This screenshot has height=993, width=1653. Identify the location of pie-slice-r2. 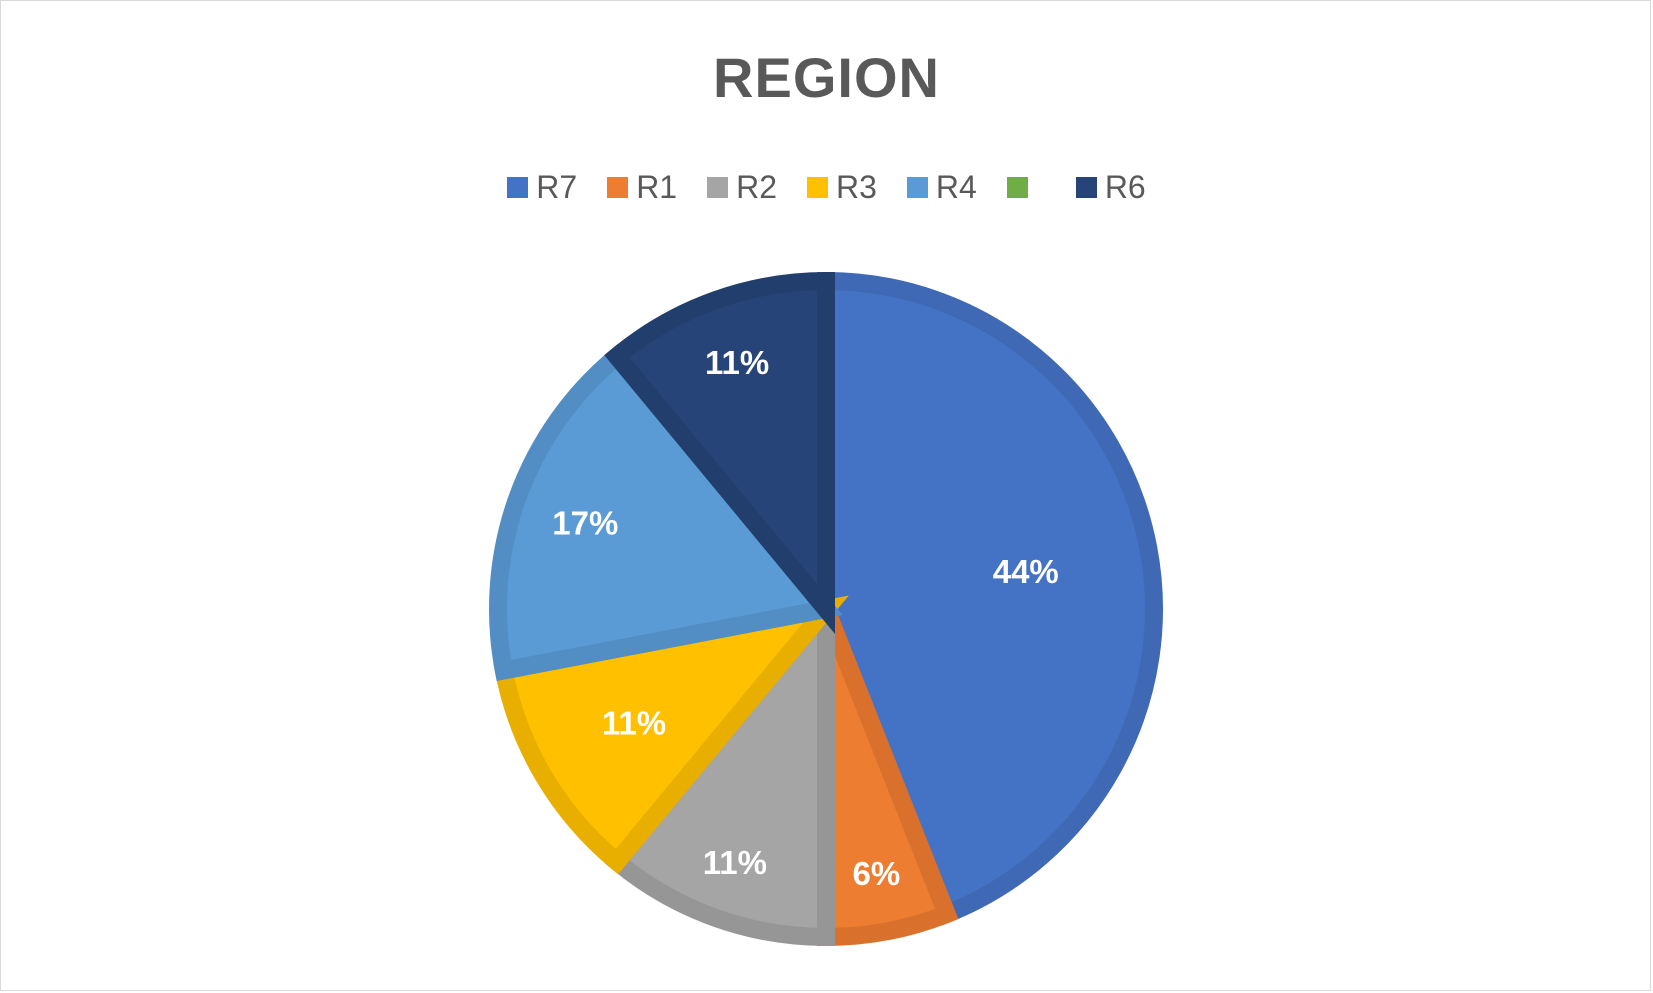
(719, 765).